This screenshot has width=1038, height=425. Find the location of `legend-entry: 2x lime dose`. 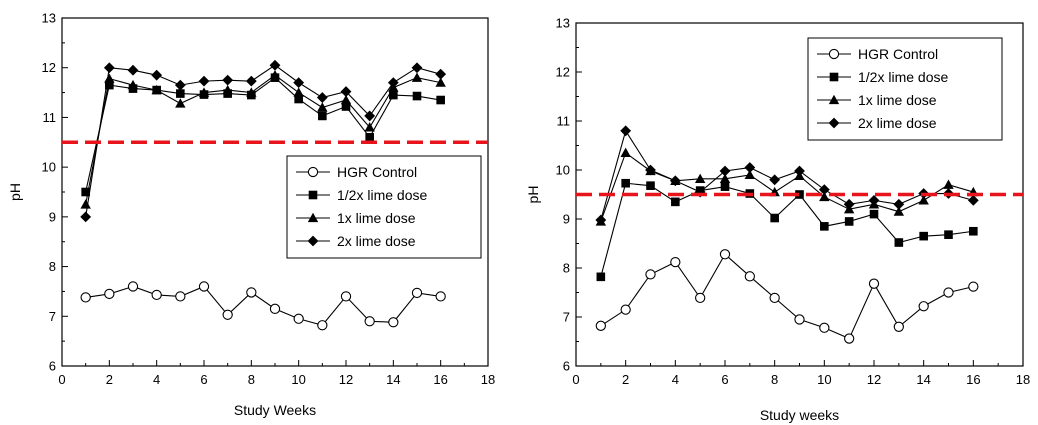

legend-entry: 2x lime dose is located at coordinates (376, 241).